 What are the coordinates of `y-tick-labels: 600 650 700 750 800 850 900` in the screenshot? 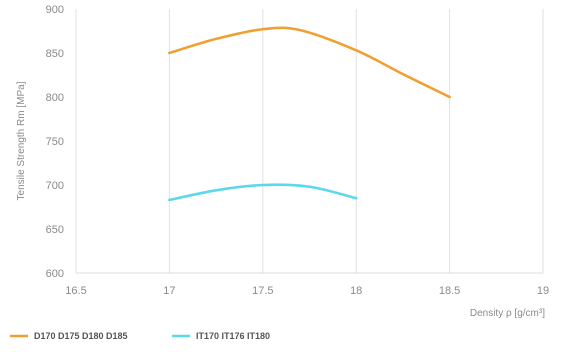 It's located at (55, 142).